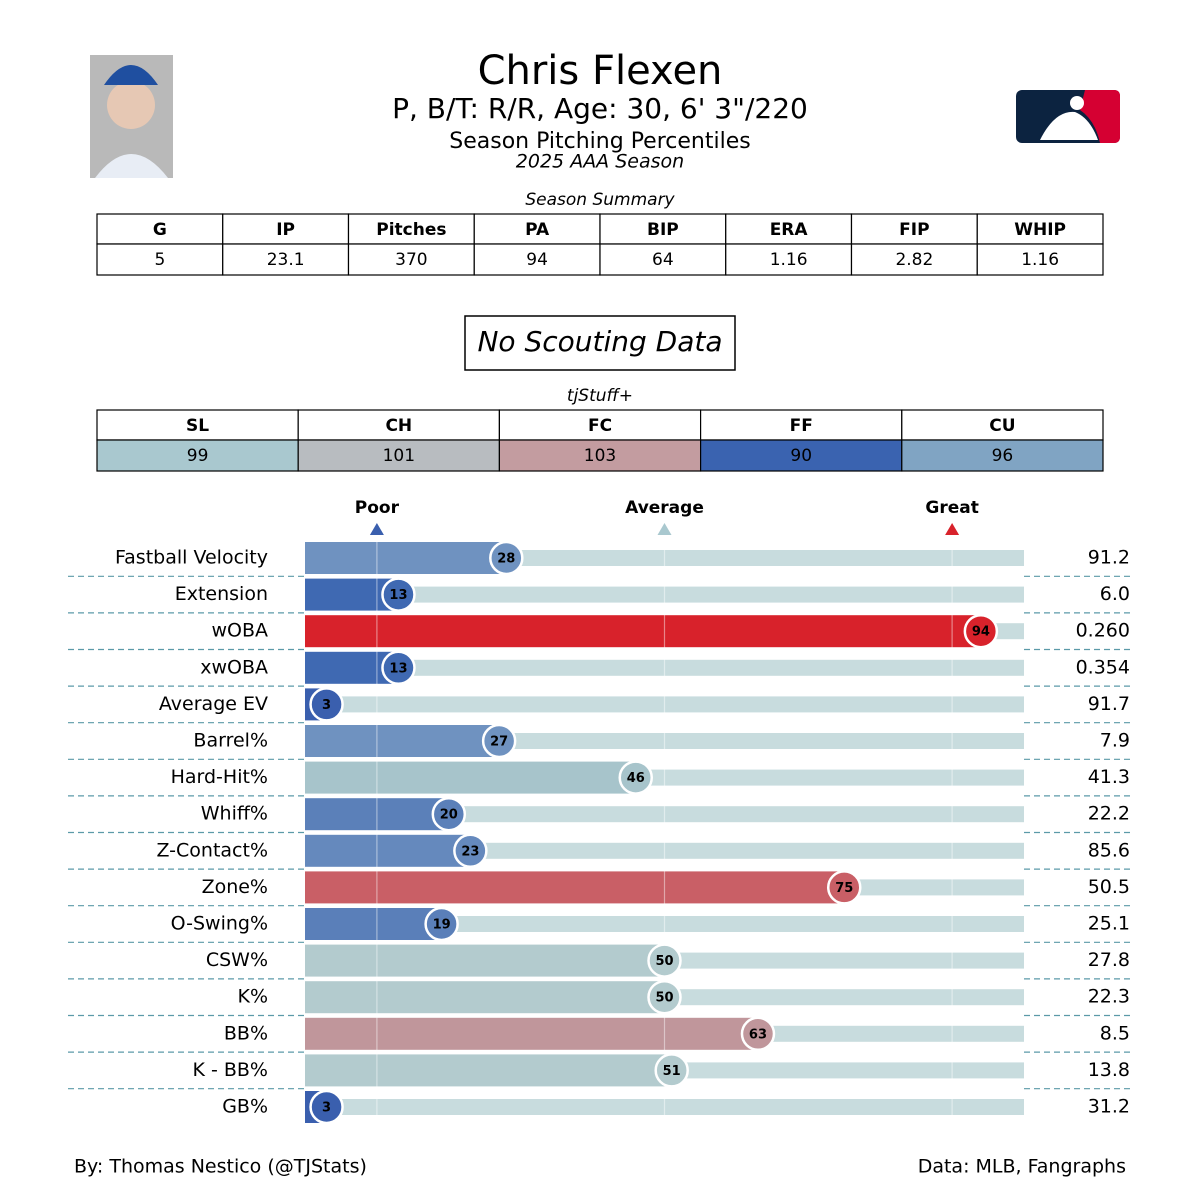 This screenshot has width=1200, height=1200. Describe the element at coordinates (1040, 230) in the screenshot. I see `table-header: WHIP` at that location.